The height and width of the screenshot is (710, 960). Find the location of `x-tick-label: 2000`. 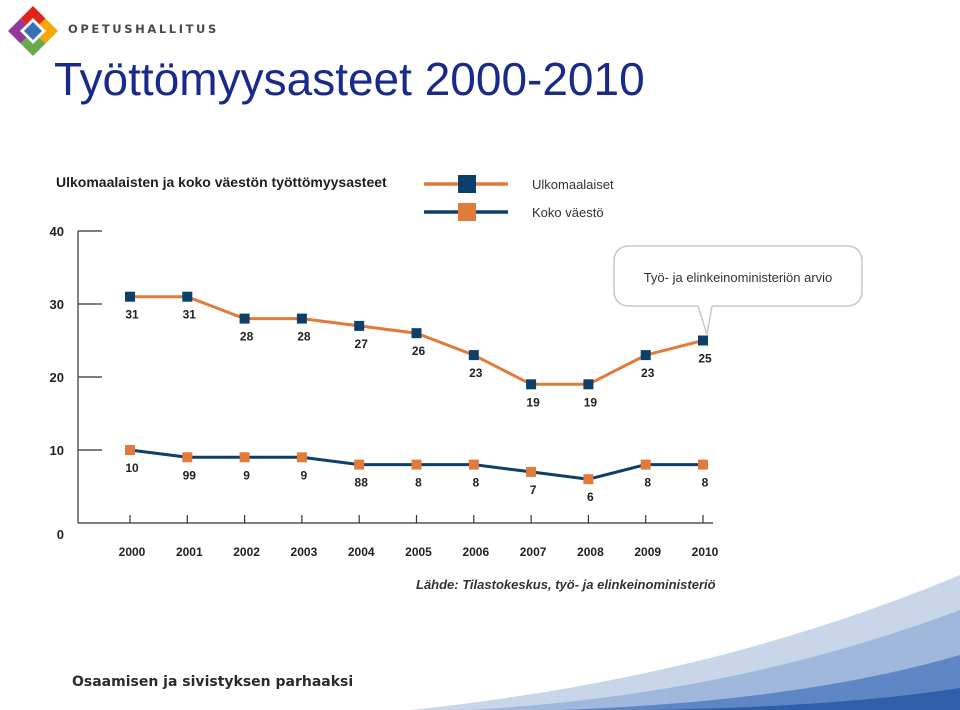

x-tick-label: 2000 is located at coordinates (132, 552).